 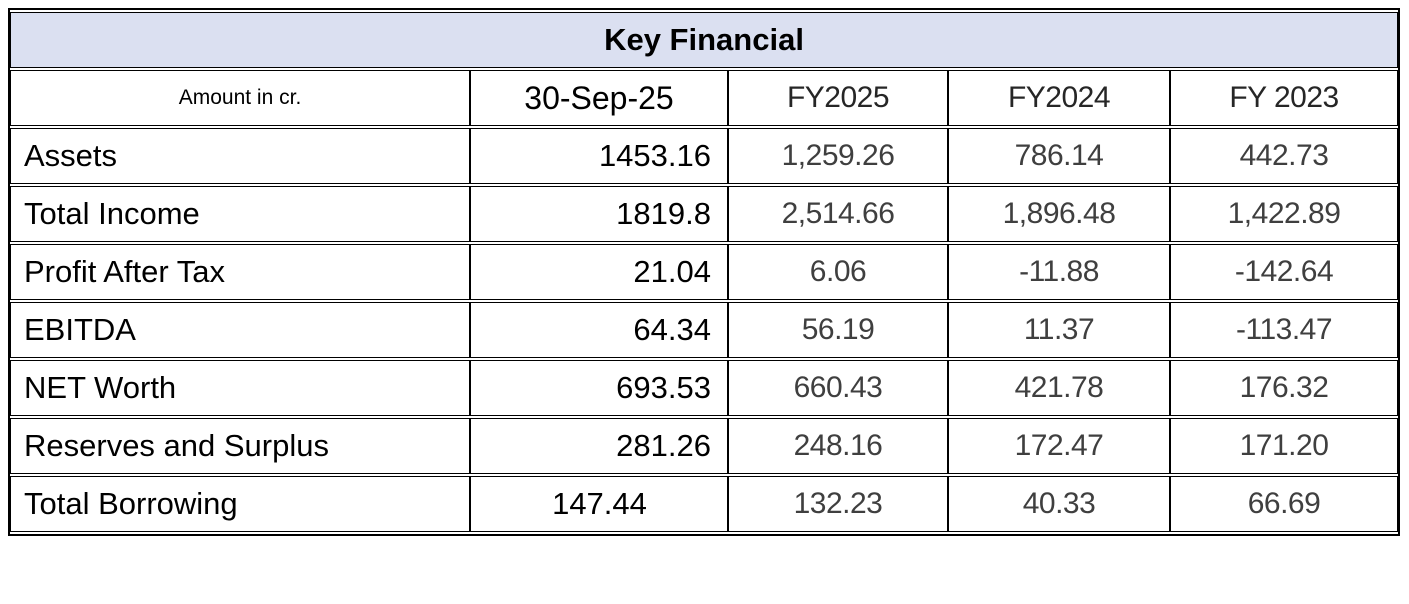 What do you see at coordinates (240, 330) in the screenshot?
I see `row-label-ebitda: EBITDA` at bounding box center [240, 330].